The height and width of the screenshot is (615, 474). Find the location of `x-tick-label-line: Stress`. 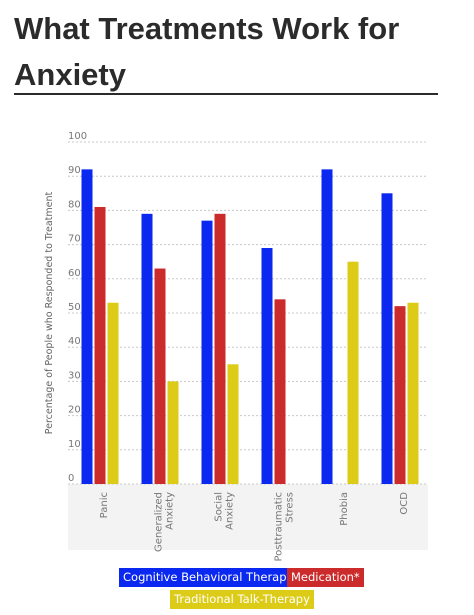

x-tick-label-line: Stress is located at coordinates (290, 507).